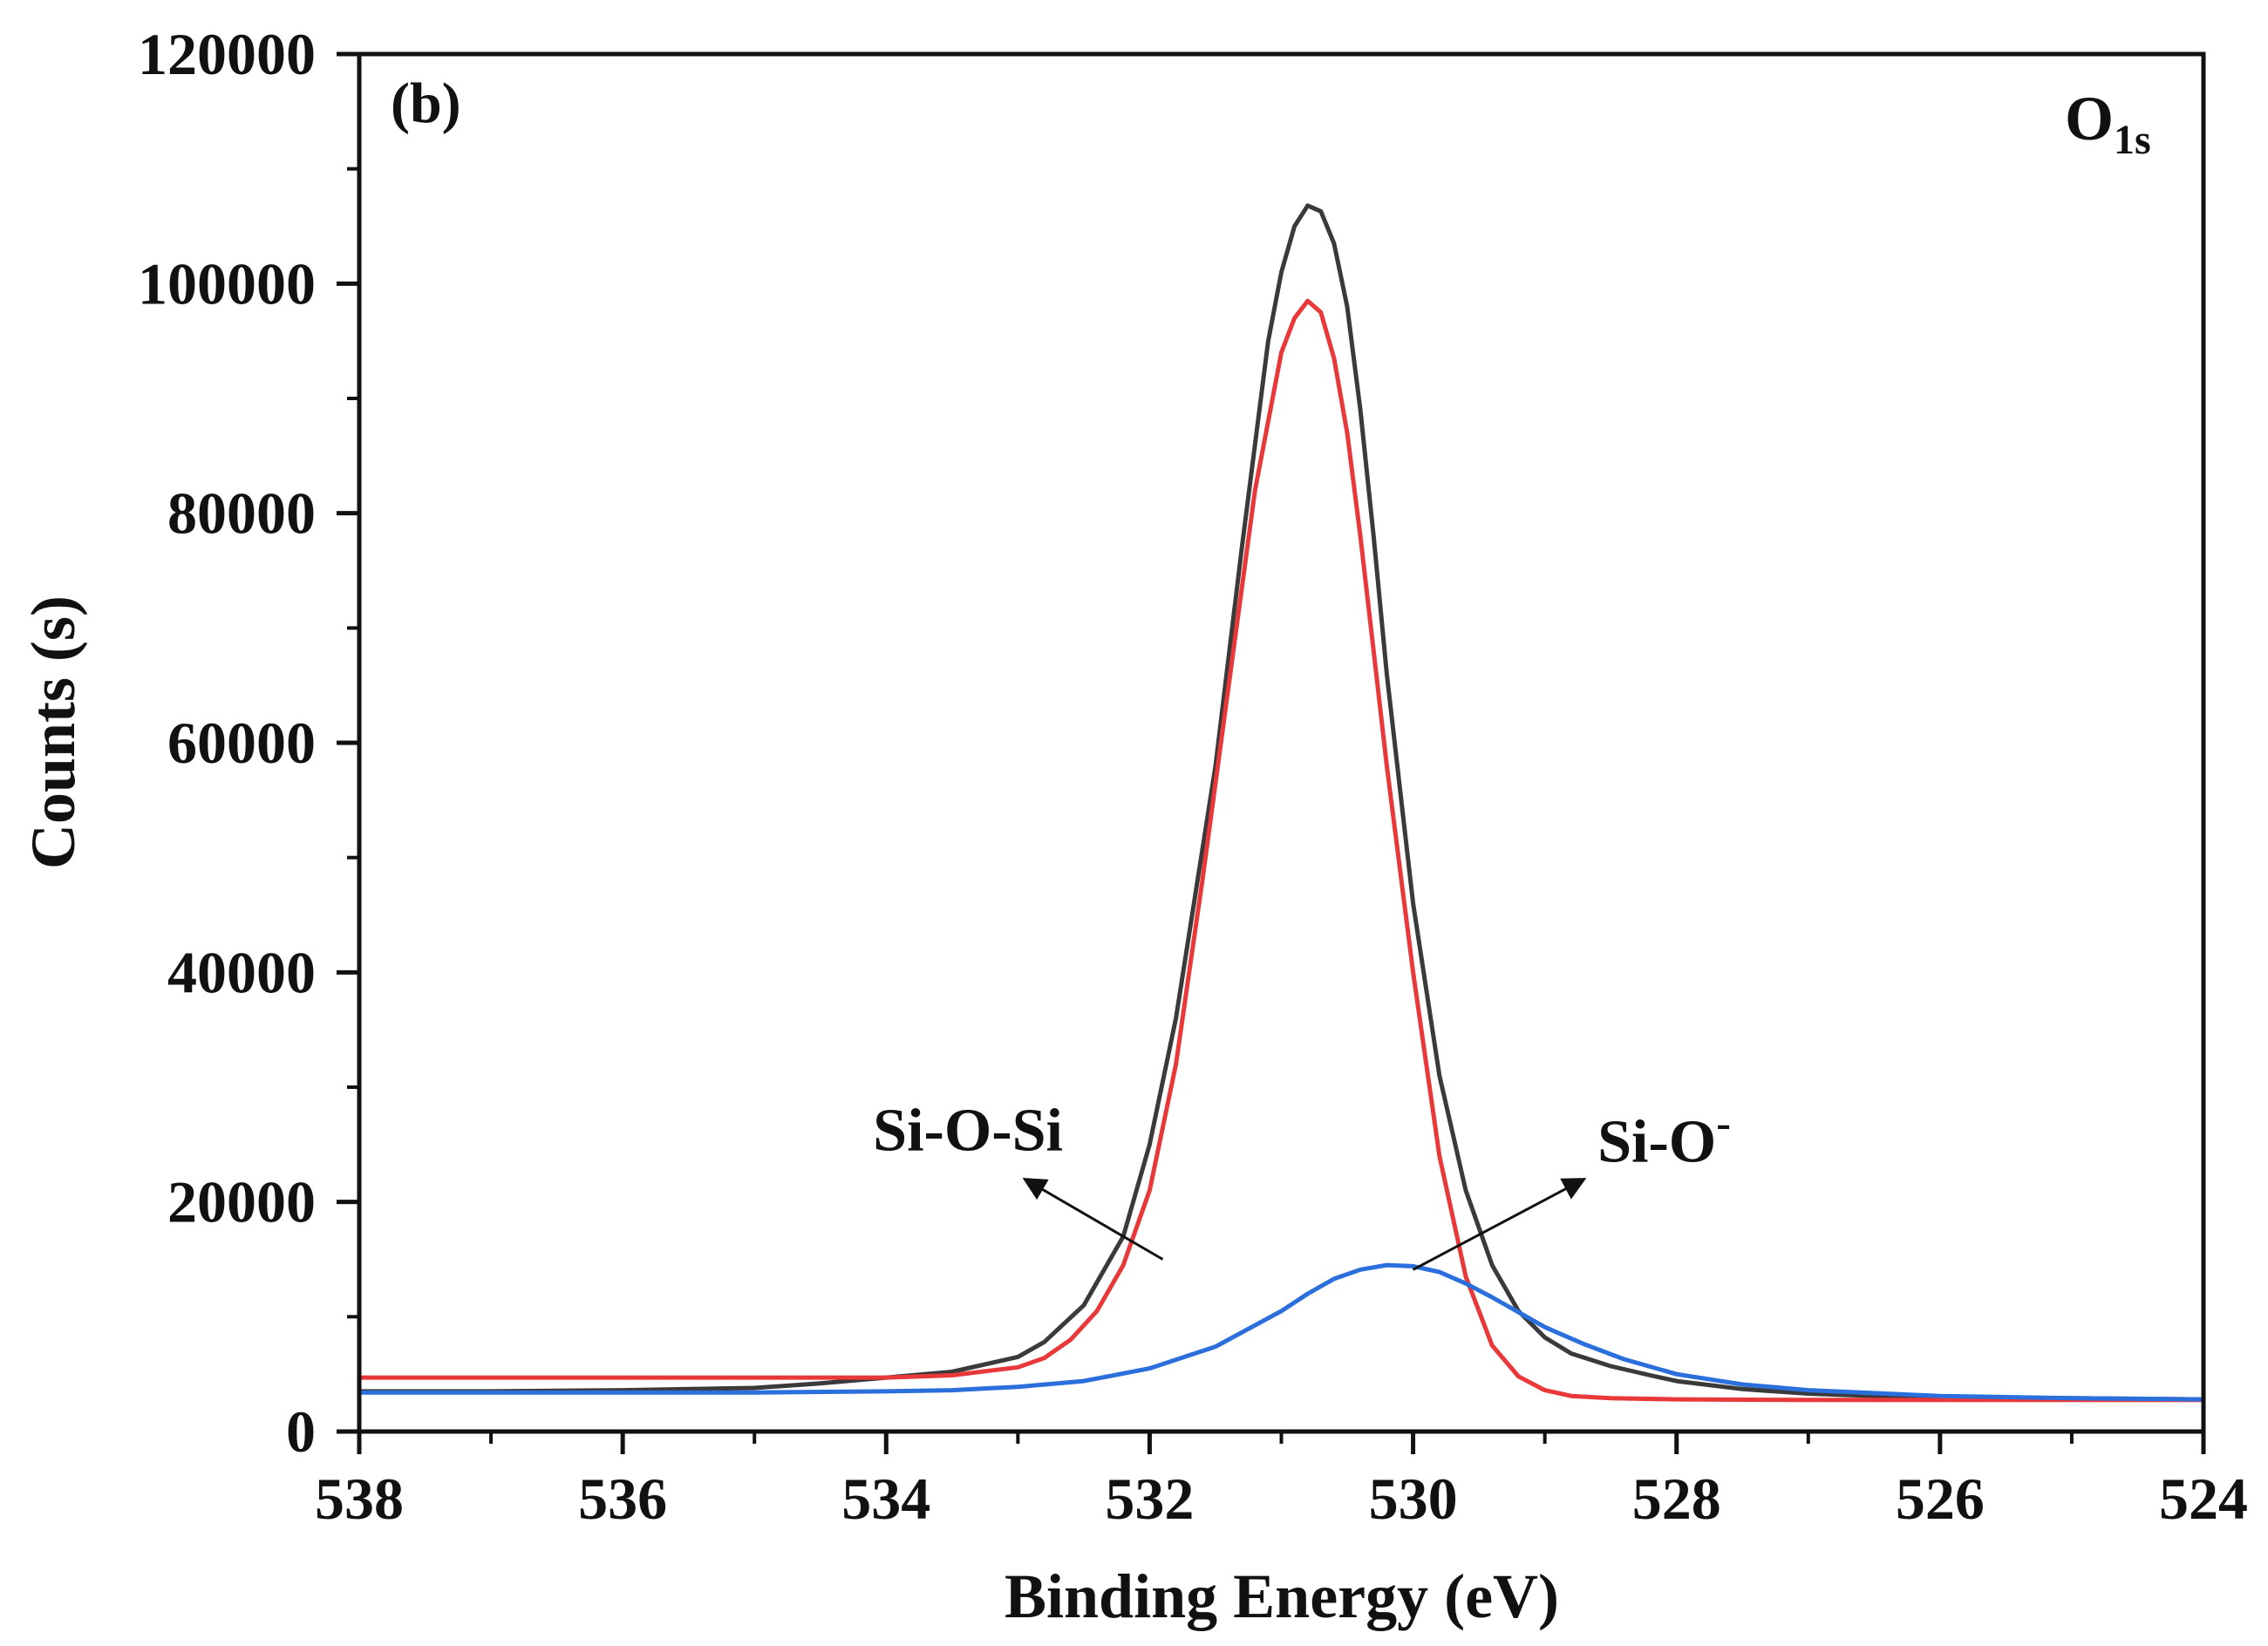  I want to click on y-axis-title: Counts (s), so click(53, 732).